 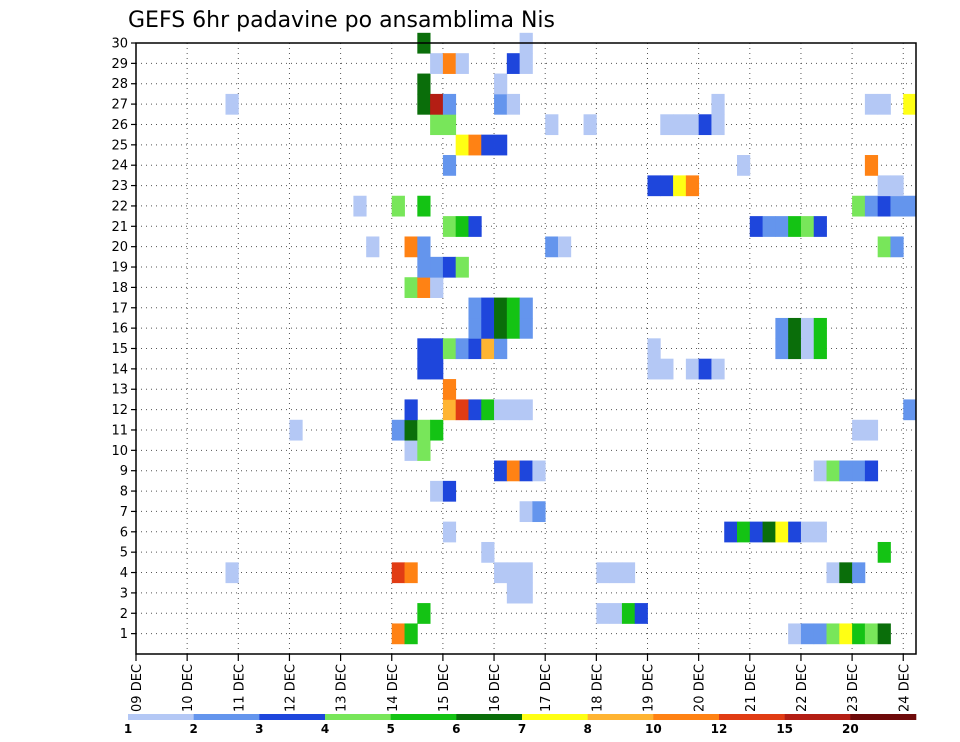 What do you see at coordinates (751, 688) in the screenshot?
I see `x-tick-label: 21 DEC` at bounding box center [751, 688].